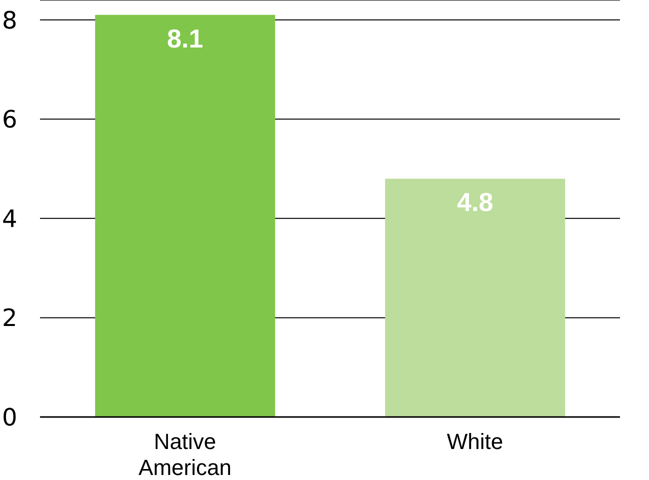 Image resolution: width=649 pixels, height=480 pixels. What do you see at coordinates (185, 38) in the screenshot?
I see `data-label: 8.1` at bounding box center [185, 38].